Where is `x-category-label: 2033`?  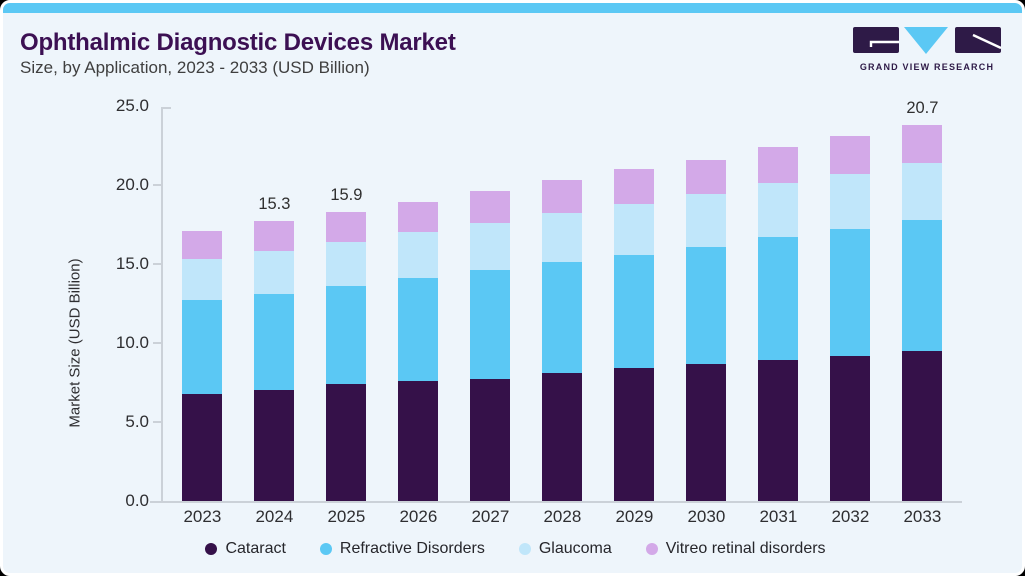
x-category-label: 2033 is located at coordinates (922, 516).